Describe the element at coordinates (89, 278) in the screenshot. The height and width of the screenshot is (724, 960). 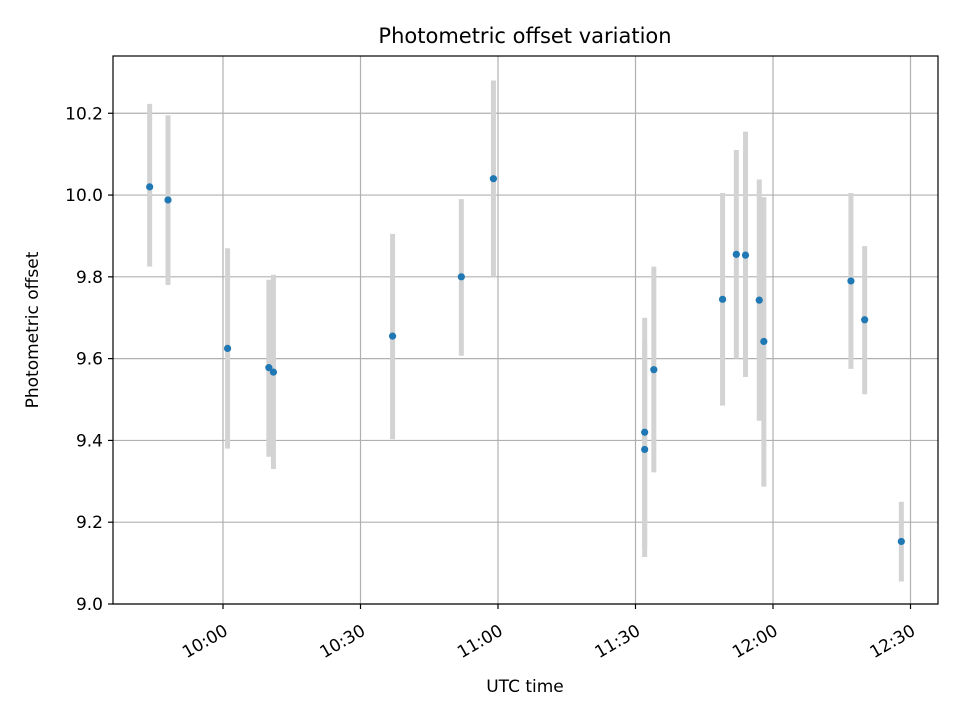
I see `y-tick-label: 9.8` at that location.